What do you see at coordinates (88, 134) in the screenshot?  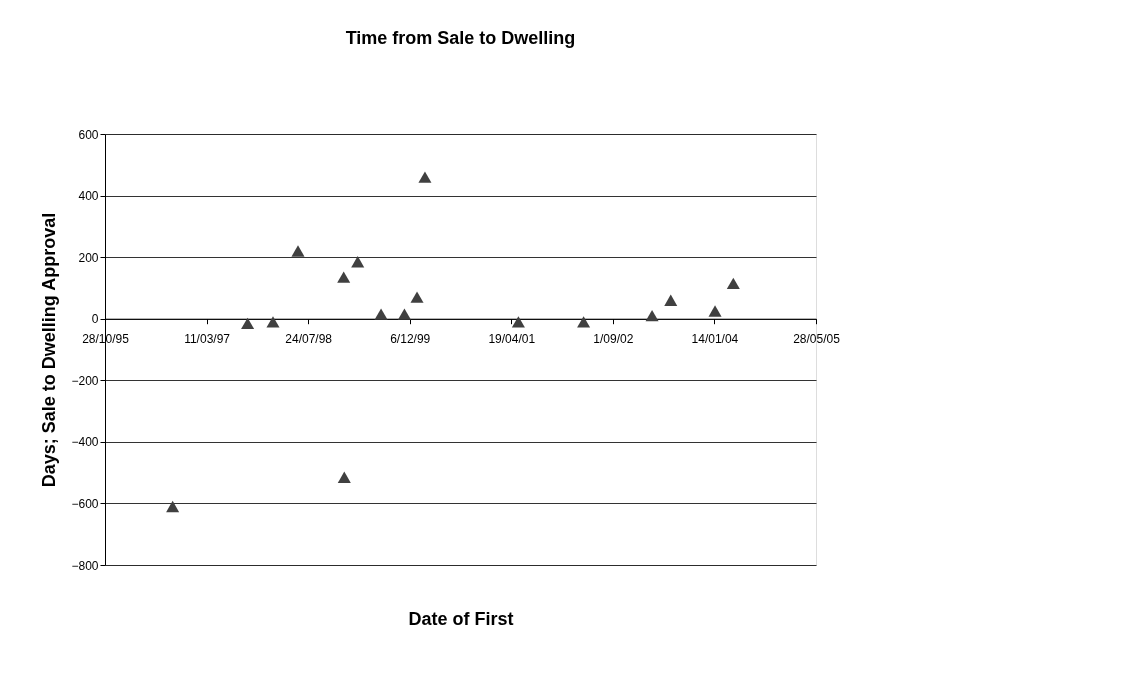 I see `y-tick-label: 600` at bounding box center [88, 134].